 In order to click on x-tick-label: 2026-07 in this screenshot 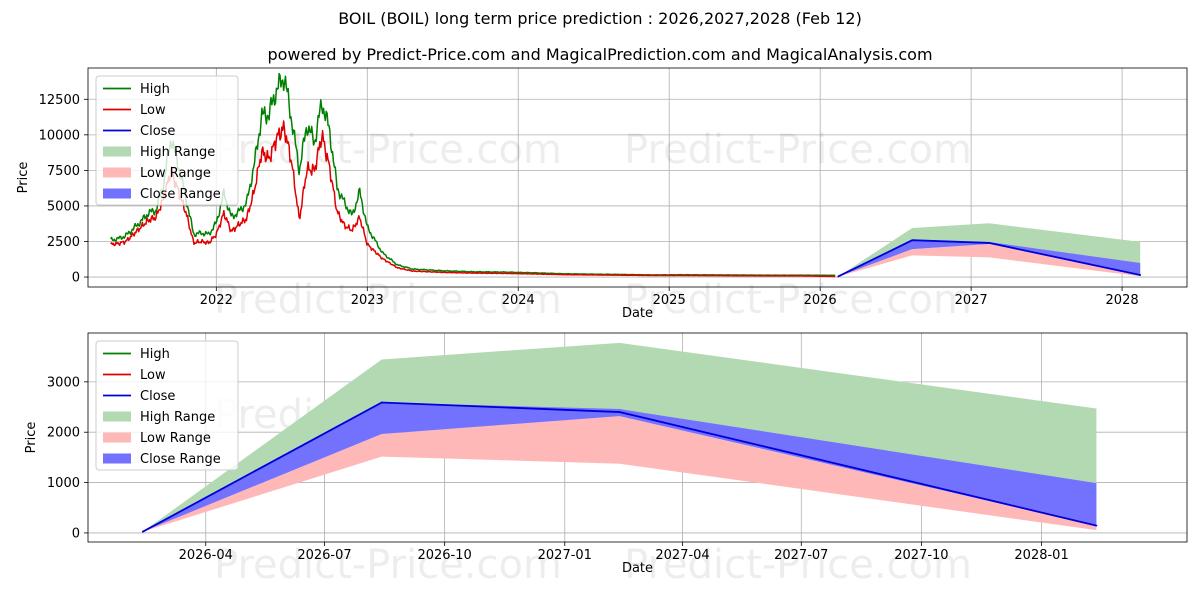, I will do `click(324, 555)`.